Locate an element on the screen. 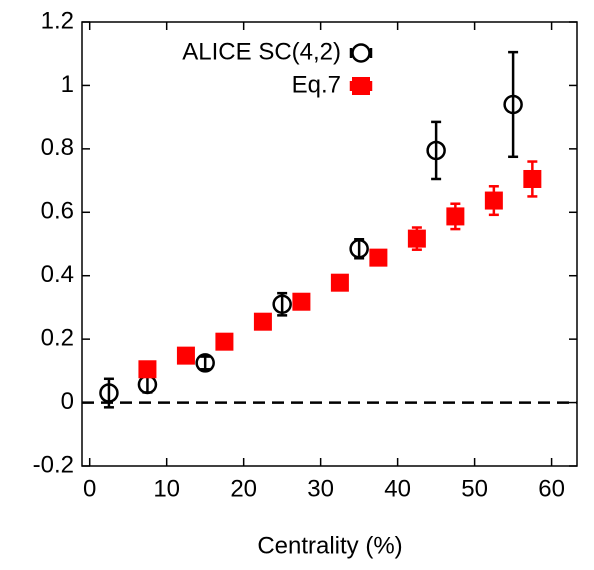 The image size is (594, 570). legend-label: ALICE SC(4,2) is located at coordinates (261, 51).